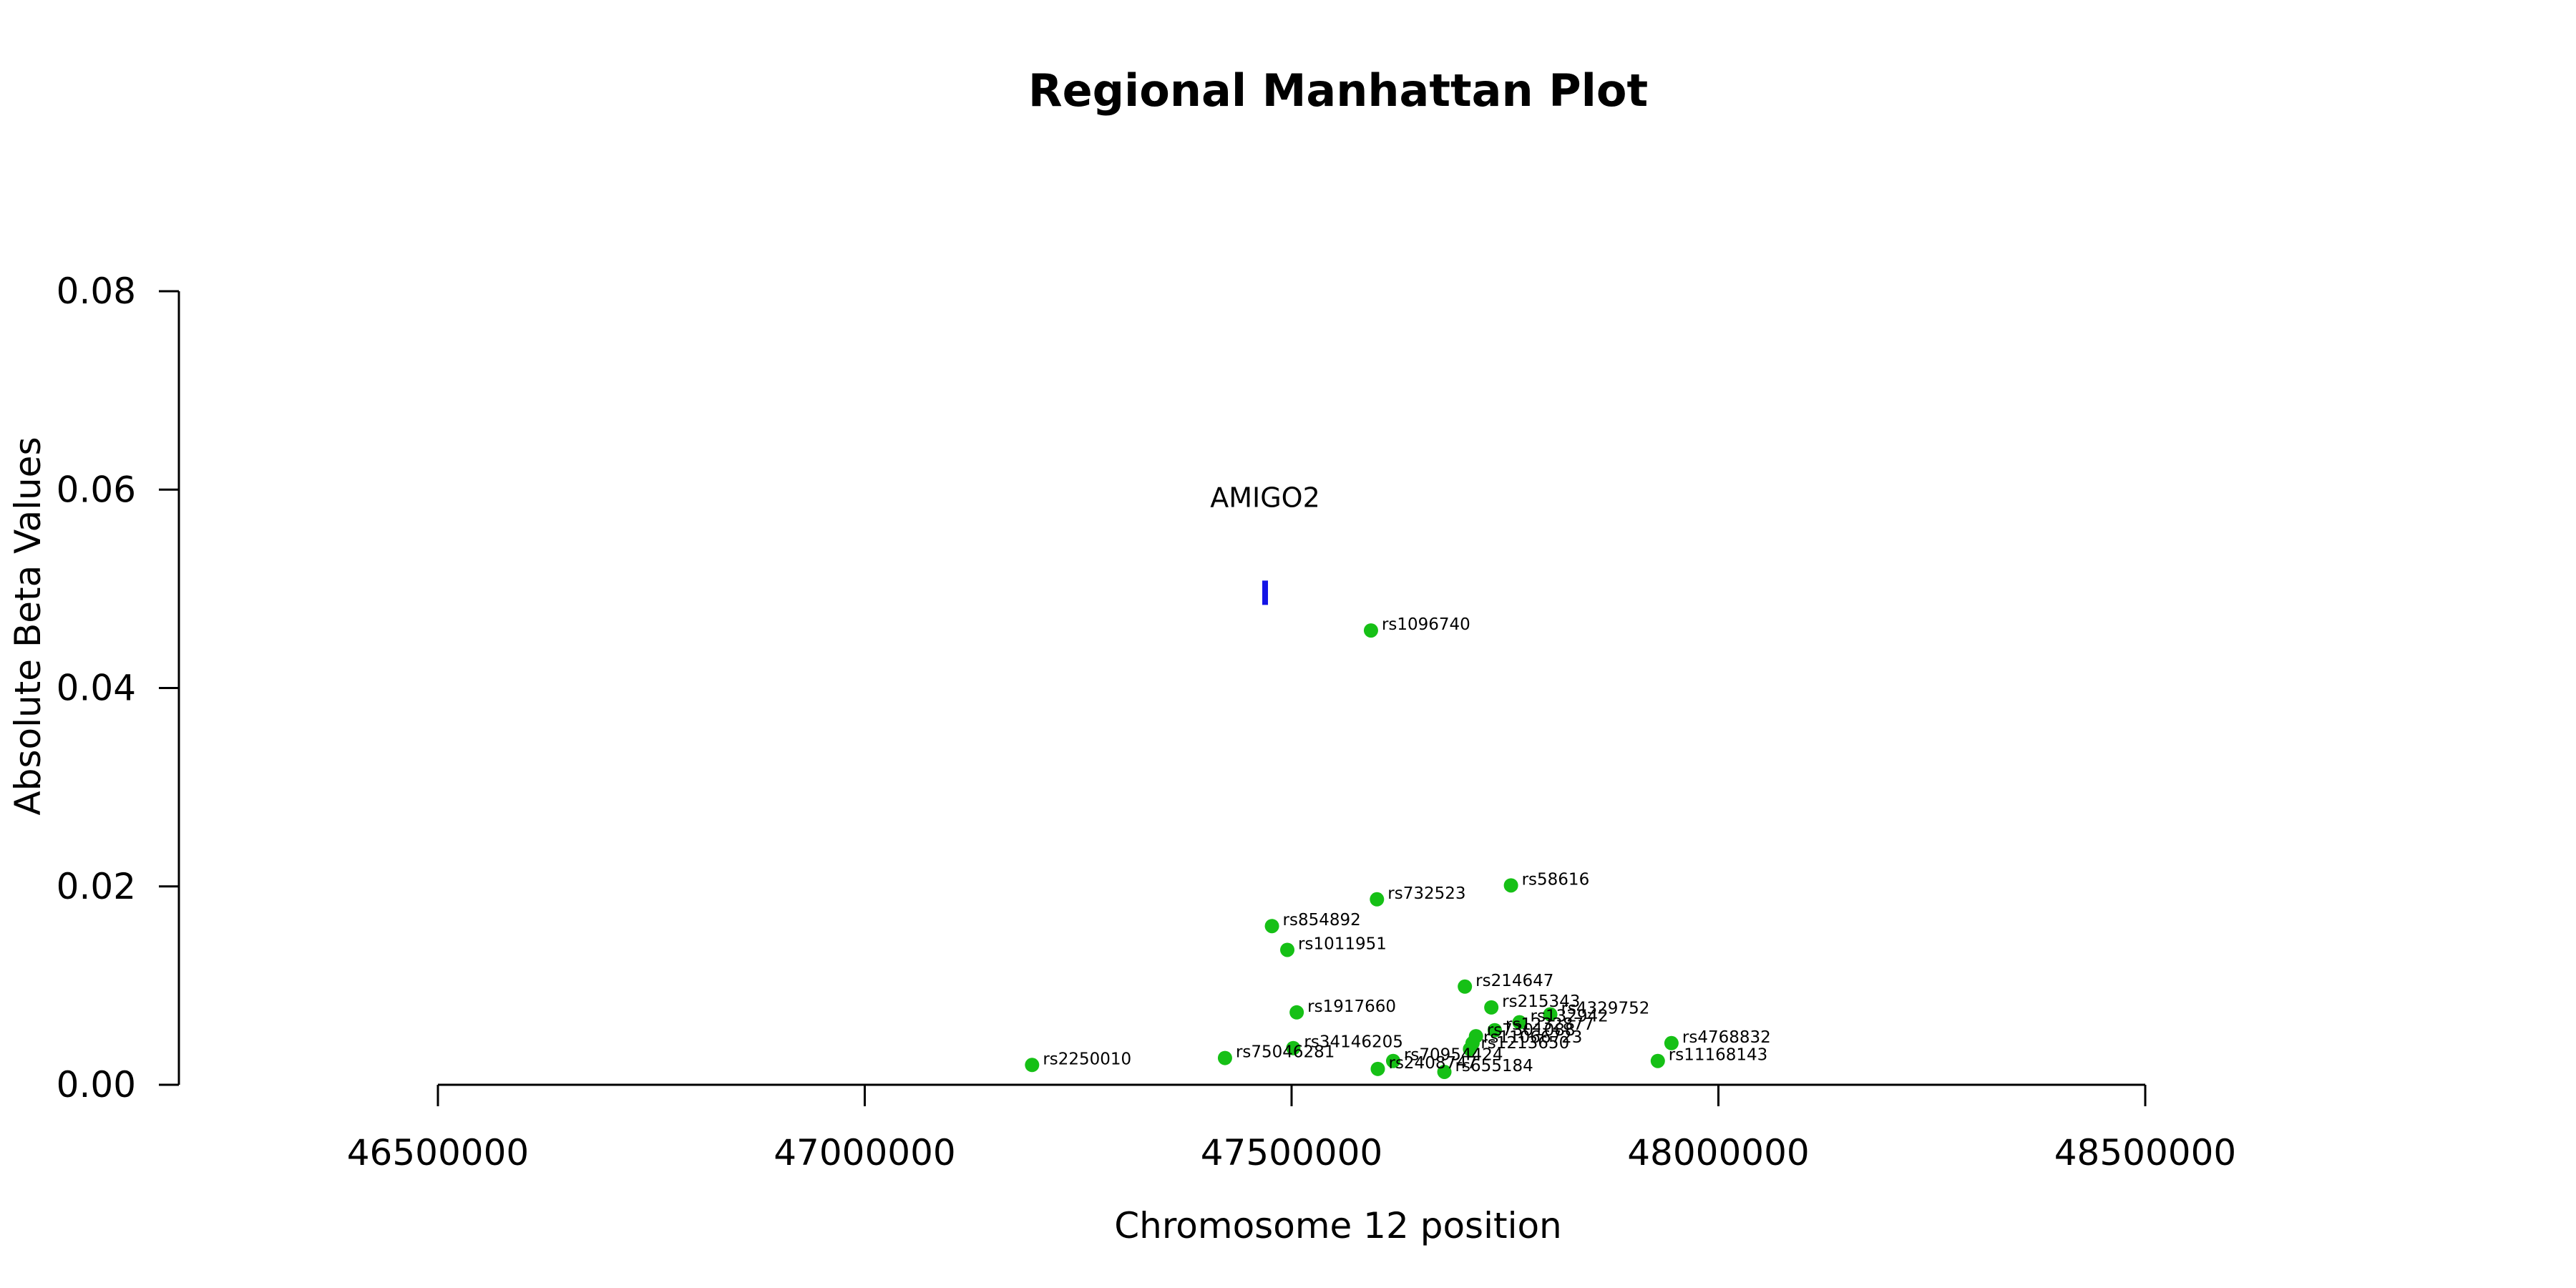  What do you see at coordinates (1541, 1001) in the screenshot?
I see `snp-label: rs215343` at bounding box center [1541, 1001].